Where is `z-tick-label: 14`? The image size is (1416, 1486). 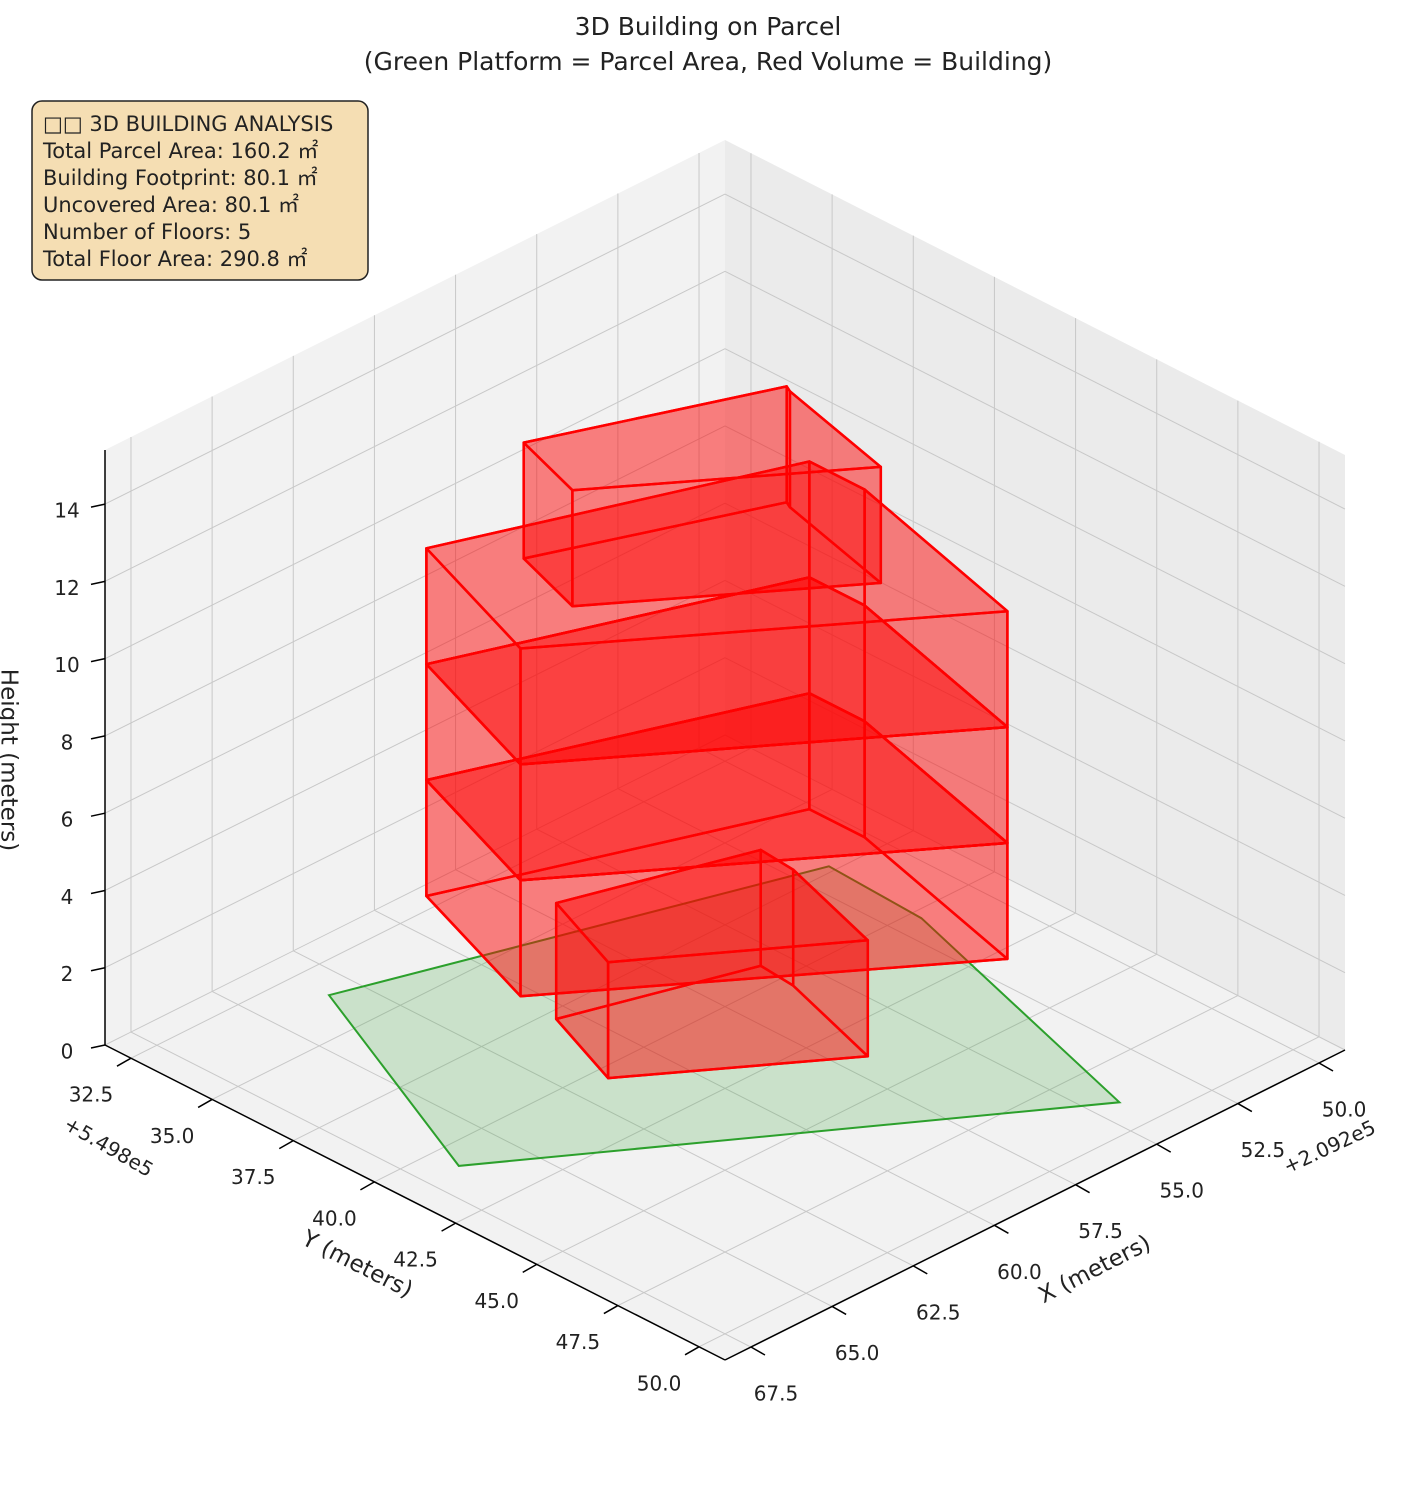
z-tick-label: 14 is located at coordinates (66, 511).